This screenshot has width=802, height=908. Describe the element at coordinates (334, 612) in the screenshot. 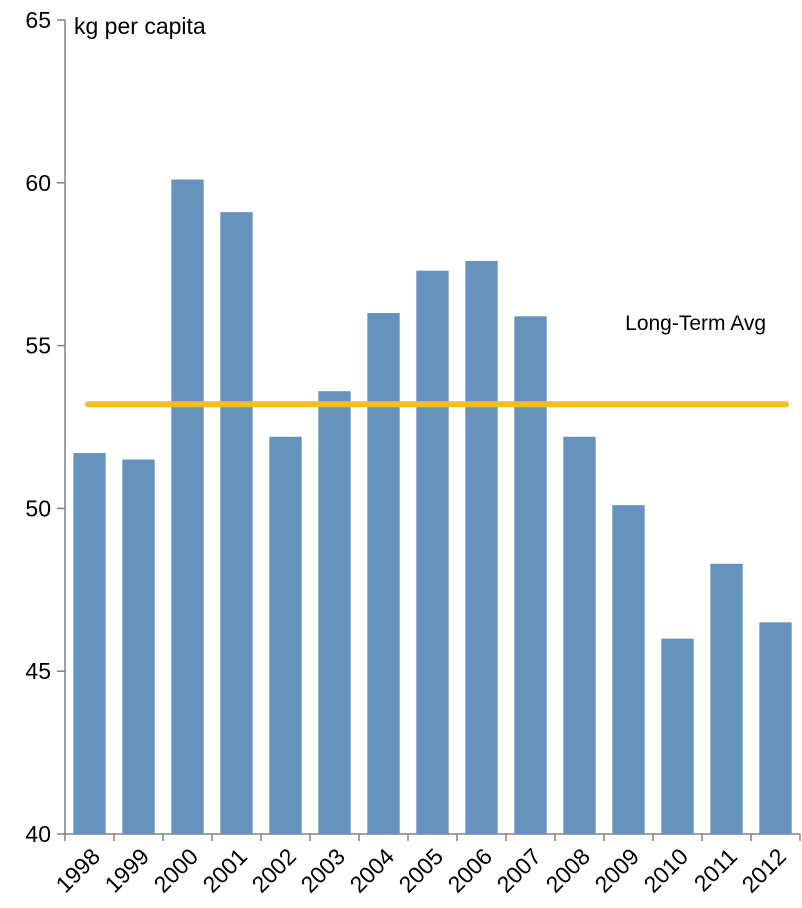

I see `bar-2003` at that location.